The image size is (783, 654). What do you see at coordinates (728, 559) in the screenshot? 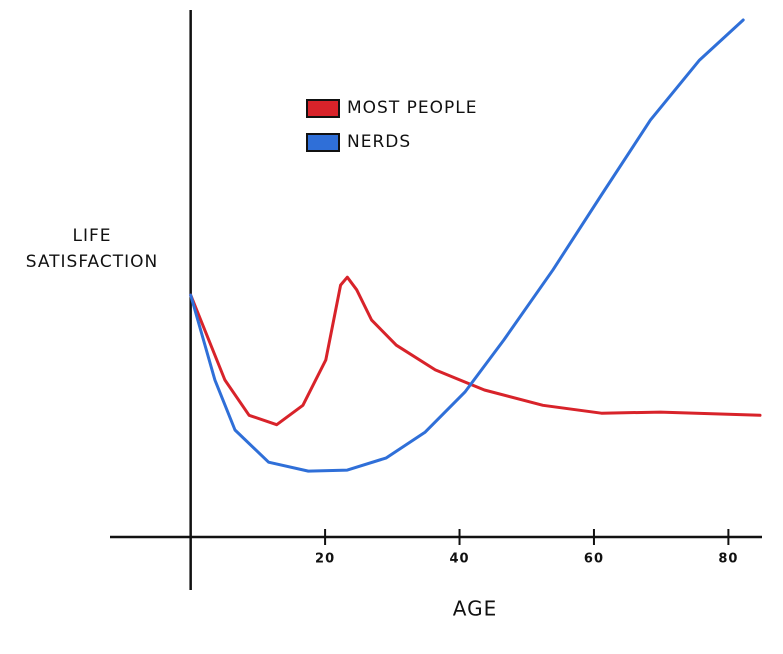
I see `x-tick-label: 80` at bounding box center [728, 559].